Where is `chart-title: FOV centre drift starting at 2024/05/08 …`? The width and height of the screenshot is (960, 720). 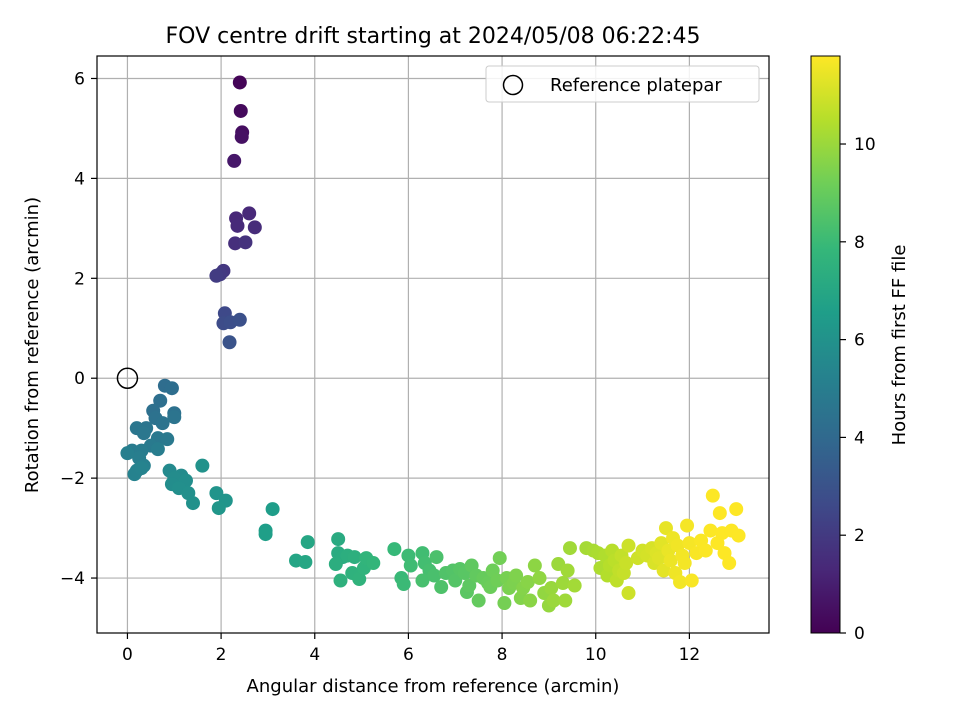 chart-title: FOV centre drift starting at 2024/05/08 … is located at coordinates (433, 36).